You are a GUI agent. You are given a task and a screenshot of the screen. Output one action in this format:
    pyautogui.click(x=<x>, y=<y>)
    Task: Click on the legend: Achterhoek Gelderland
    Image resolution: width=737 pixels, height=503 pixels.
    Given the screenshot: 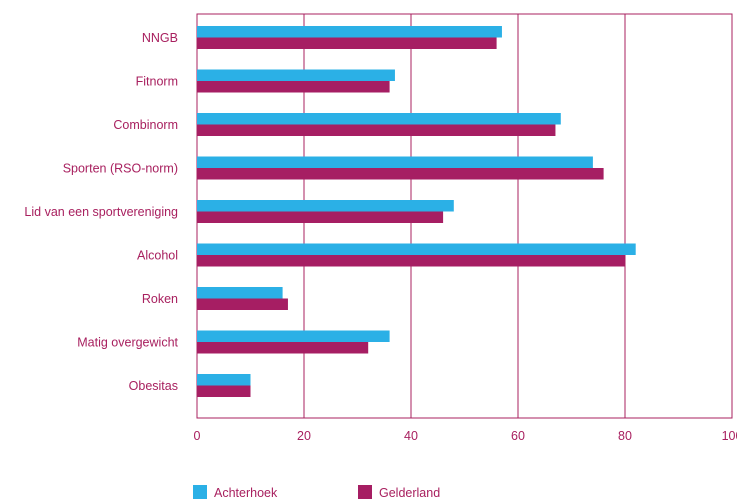 What is the action you would take?
    pyautogui.click(x=316, y=492)
    